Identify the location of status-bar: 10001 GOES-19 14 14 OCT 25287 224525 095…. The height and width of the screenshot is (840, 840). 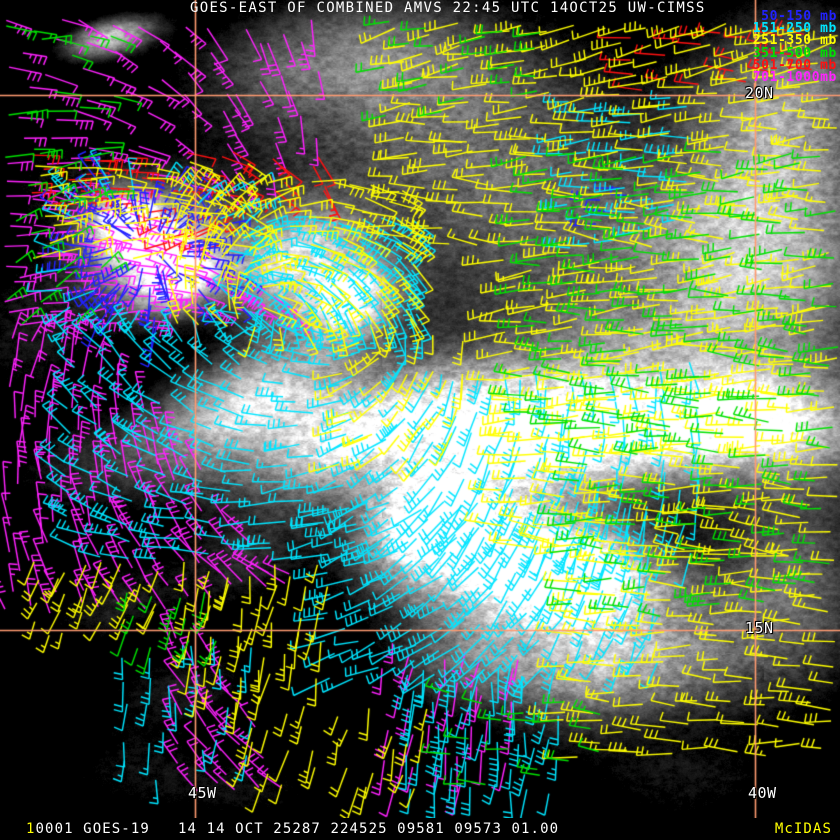
(420, 829).